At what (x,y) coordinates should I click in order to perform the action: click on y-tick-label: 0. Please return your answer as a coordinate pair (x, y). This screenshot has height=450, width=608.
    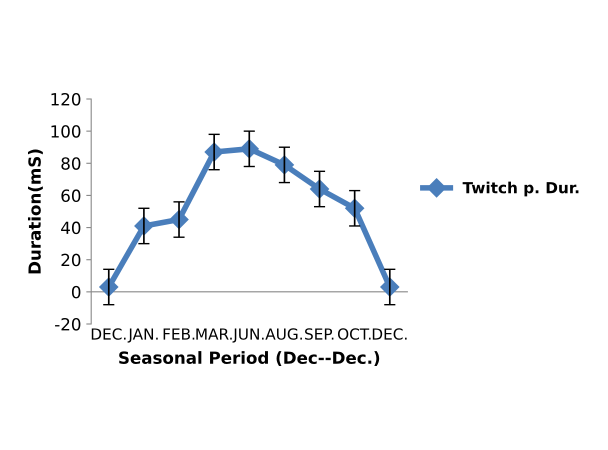
    Looking at the image, I should click on (76, 292).